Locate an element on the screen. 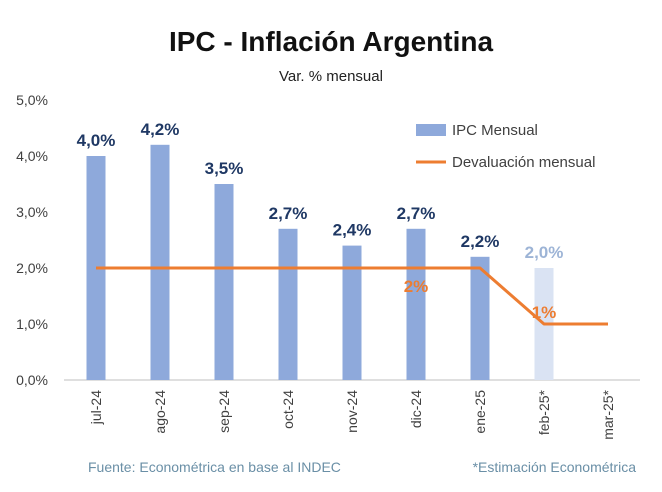 This screenshot has width=662, height=492. source-note: Fuente: Econométrica en base al INDEC is located at coordinates (214, 467).